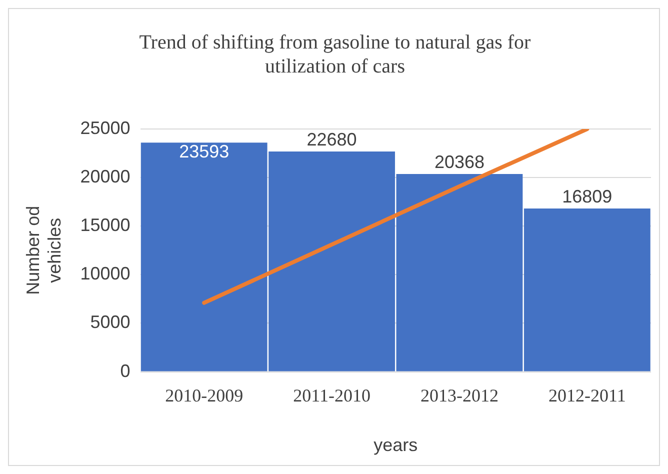 This screenshot has height=474, width=668. I want to click on x-tick-label: 2012-2011, so click(587, 395).